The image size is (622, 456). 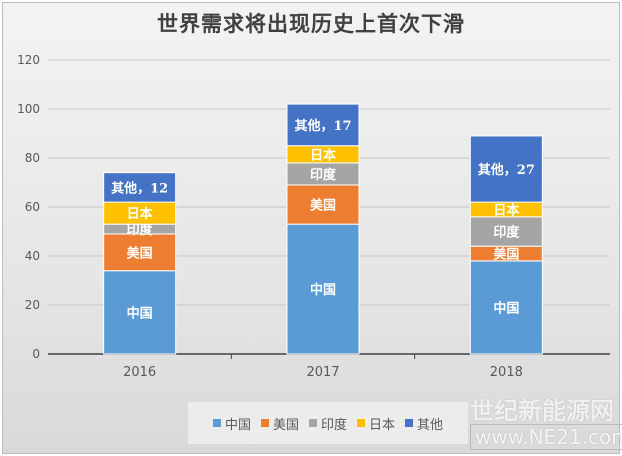 I want to click on x-tick-label: 2018, so click(x=506, y=372).